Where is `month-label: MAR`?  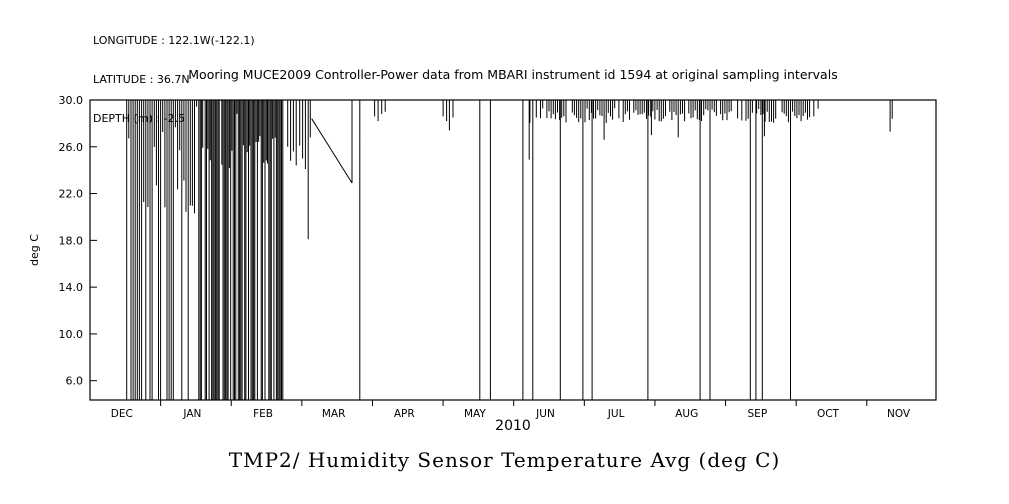 month-label: MAR is located at coordinates (334, 414).